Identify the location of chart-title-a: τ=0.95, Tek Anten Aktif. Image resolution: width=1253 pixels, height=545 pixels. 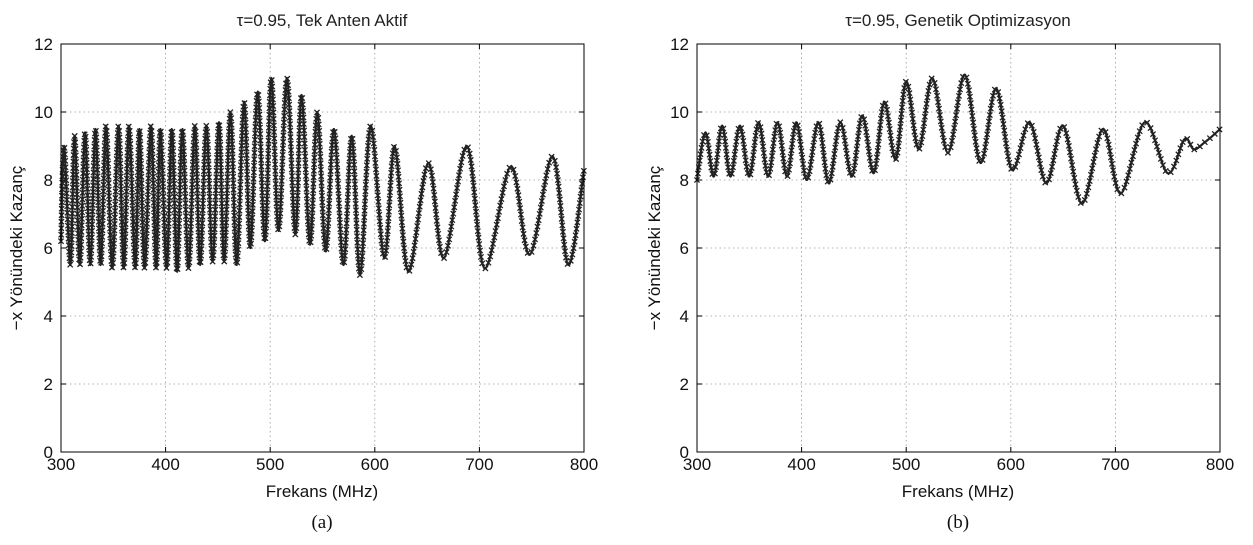
(322, 20).